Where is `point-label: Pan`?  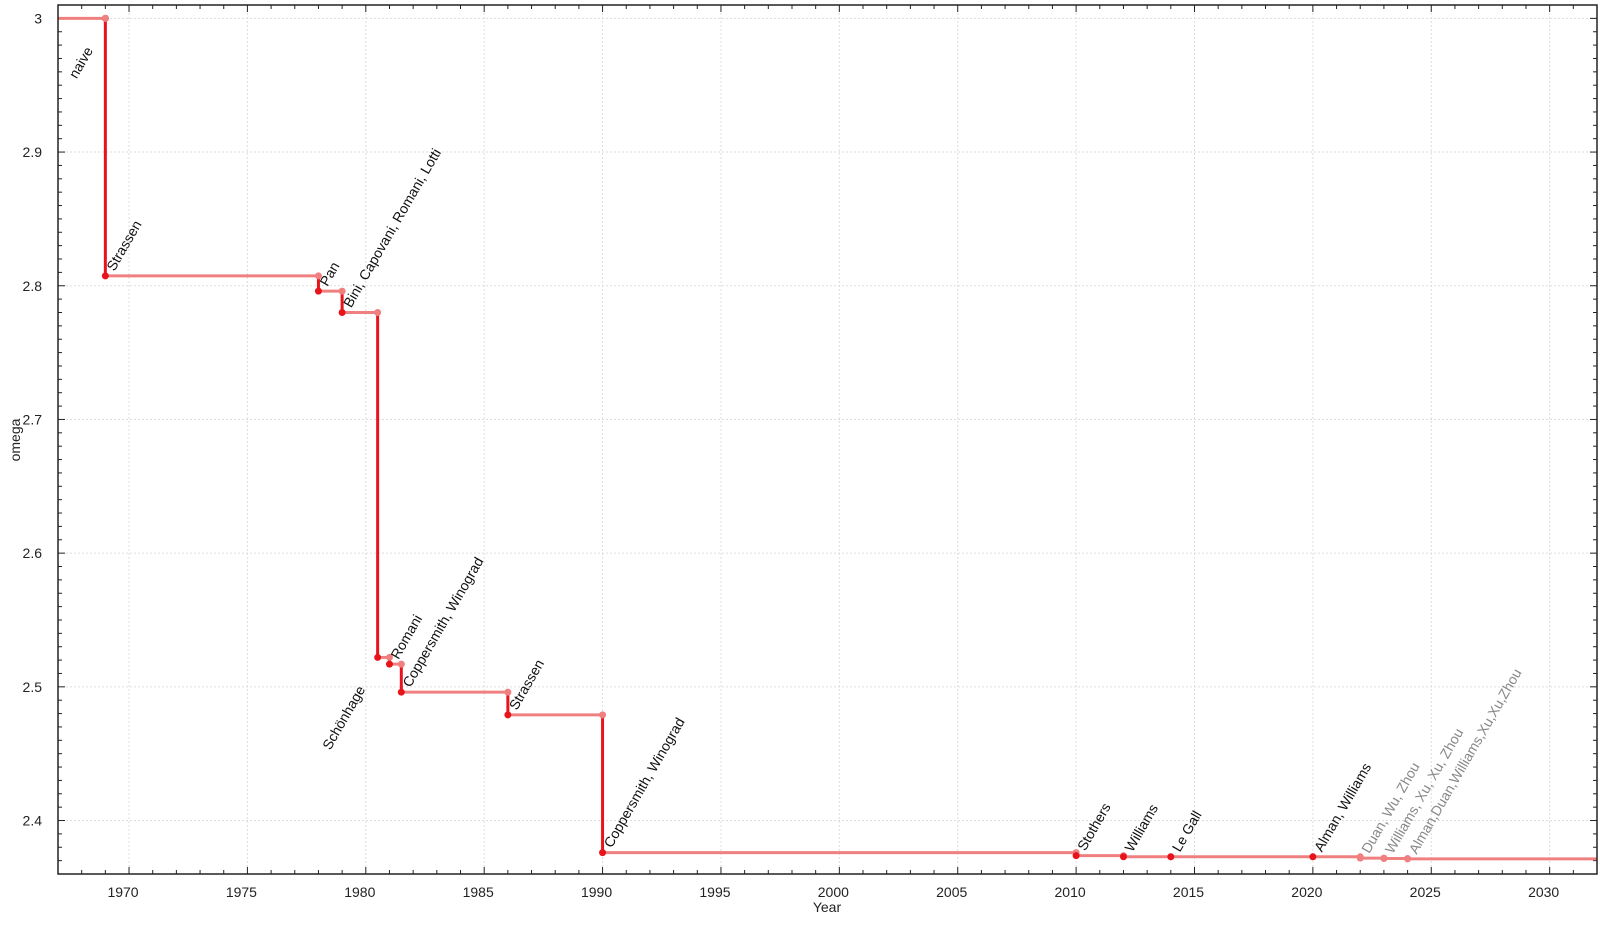
point-label: Pan is located at coordinates (329, 274).